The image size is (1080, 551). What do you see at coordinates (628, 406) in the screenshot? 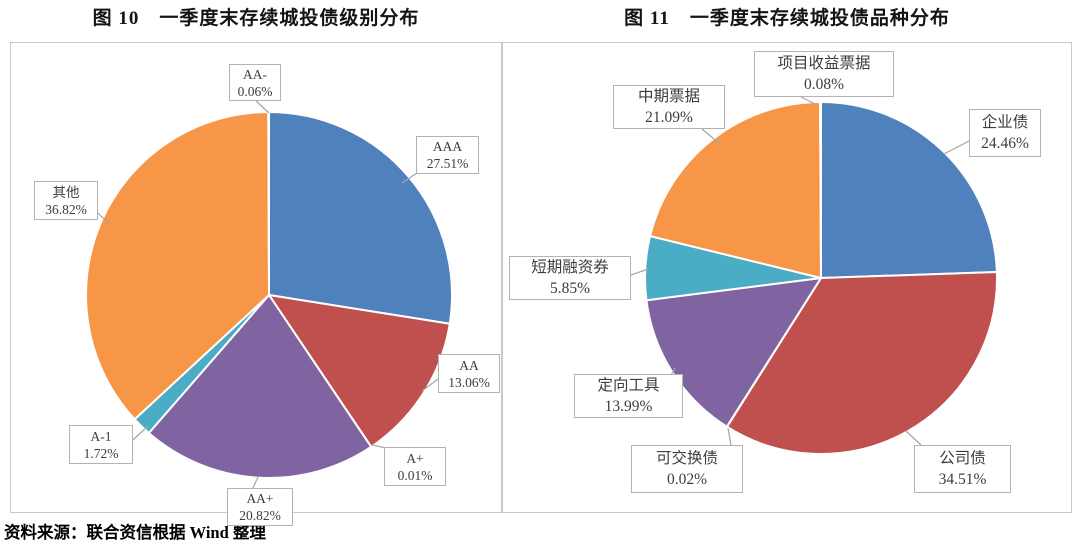
I see `callout-percent: 13.99%` at bounding box center [628, 406].